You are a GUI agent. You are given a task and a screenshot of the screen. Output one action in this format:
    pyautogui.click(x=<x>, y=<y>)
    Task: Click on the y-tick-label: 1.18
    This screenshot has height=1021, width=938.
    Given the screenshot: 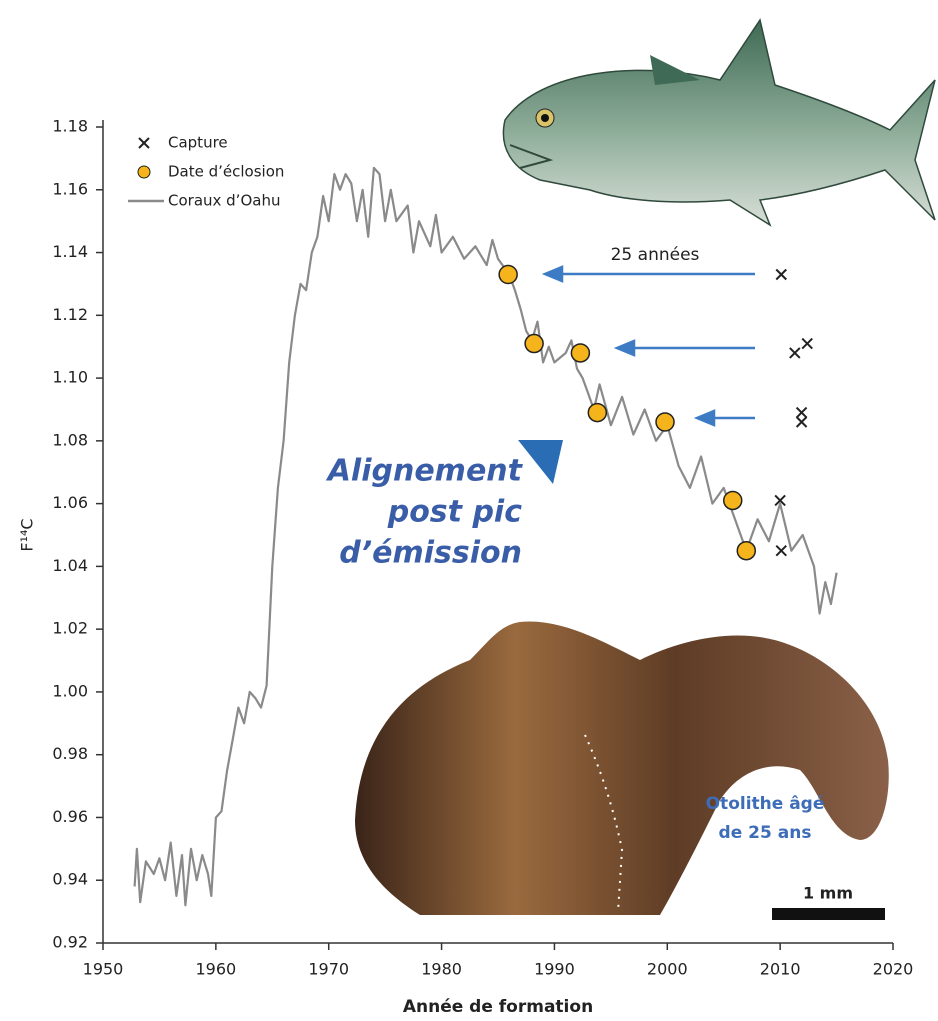 What is the action you would take?
    pyautogui.click(x=70, y=126)
    